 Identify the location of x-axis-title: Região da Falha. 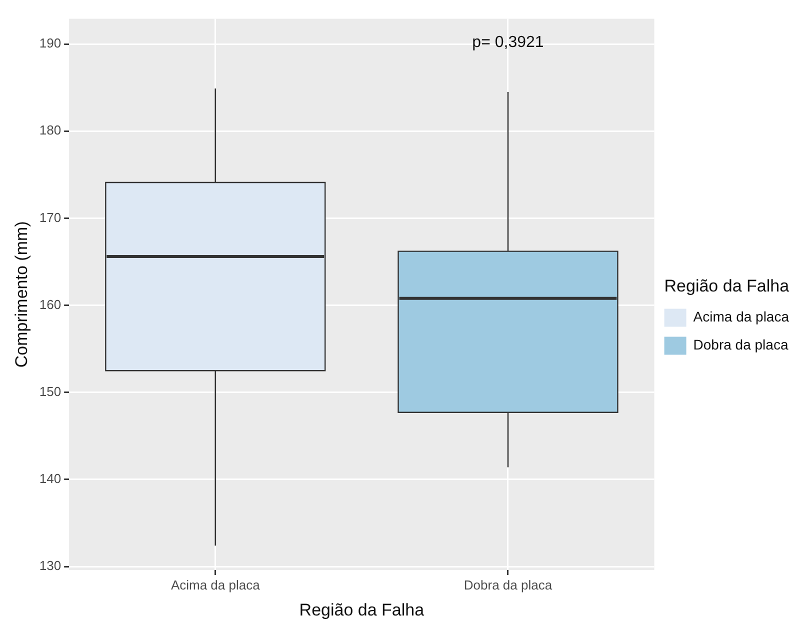
(362, 610).